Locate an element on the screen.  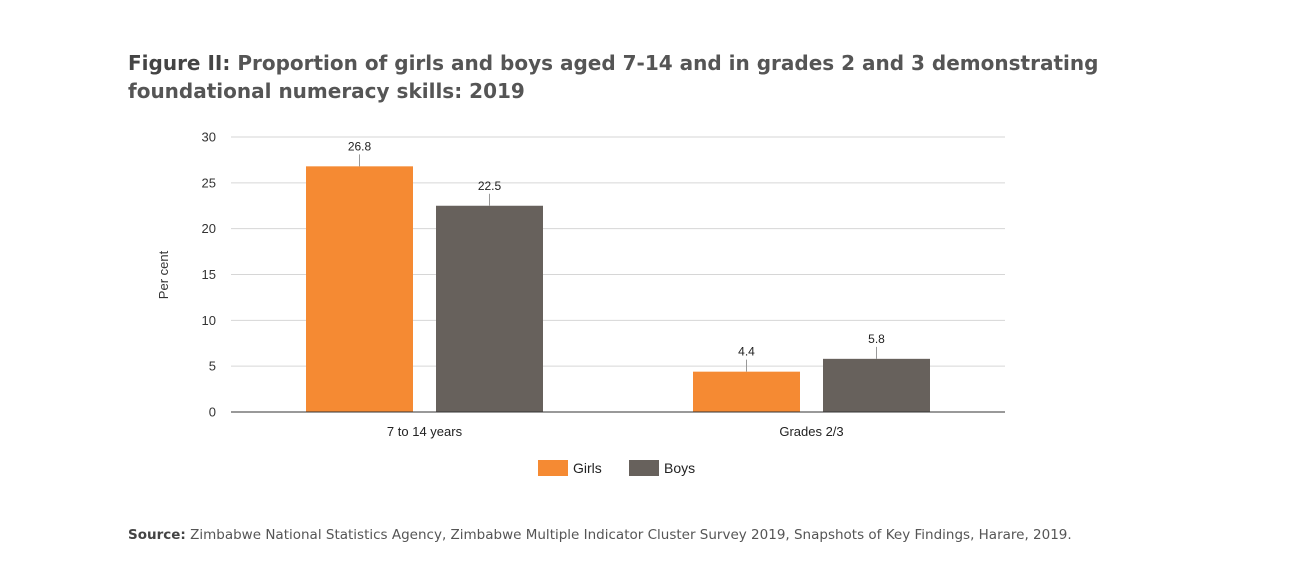
y-axis-tick-labels: 0 5 10 15 20 25 30 is located at coordinates (209, 275).